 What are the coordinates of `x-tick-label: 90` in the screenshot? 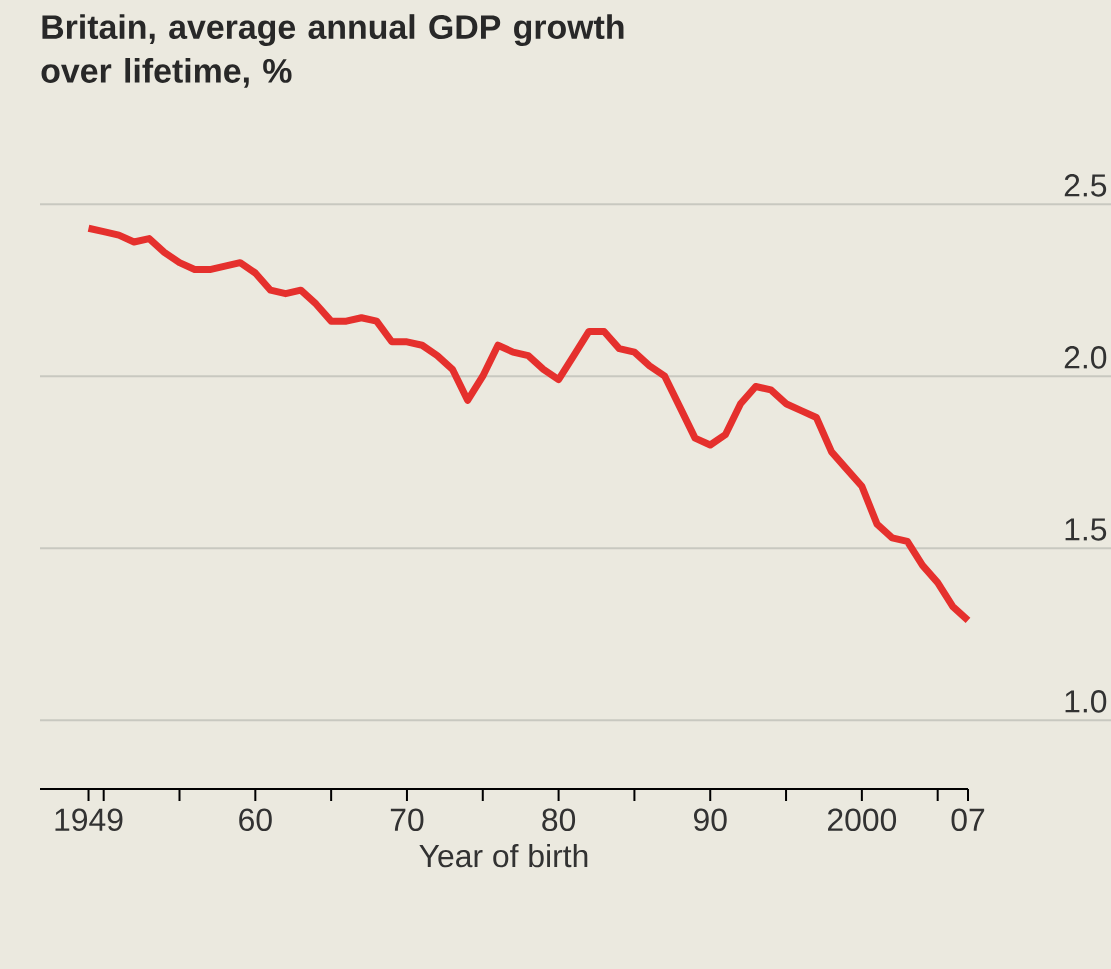 It's located at (710, 820).